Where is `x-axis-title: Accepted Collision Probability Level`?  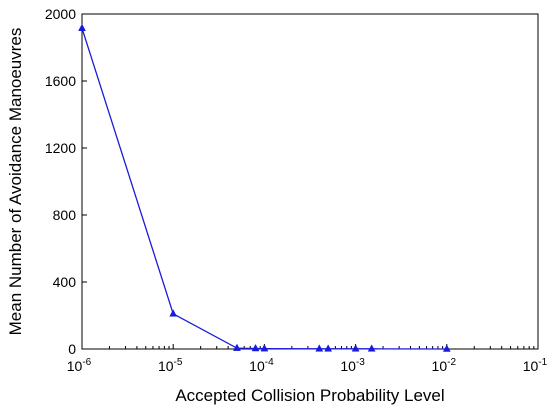 x-axis-title: Accepted Collision Probability Level is located at coordinates (309, 395).